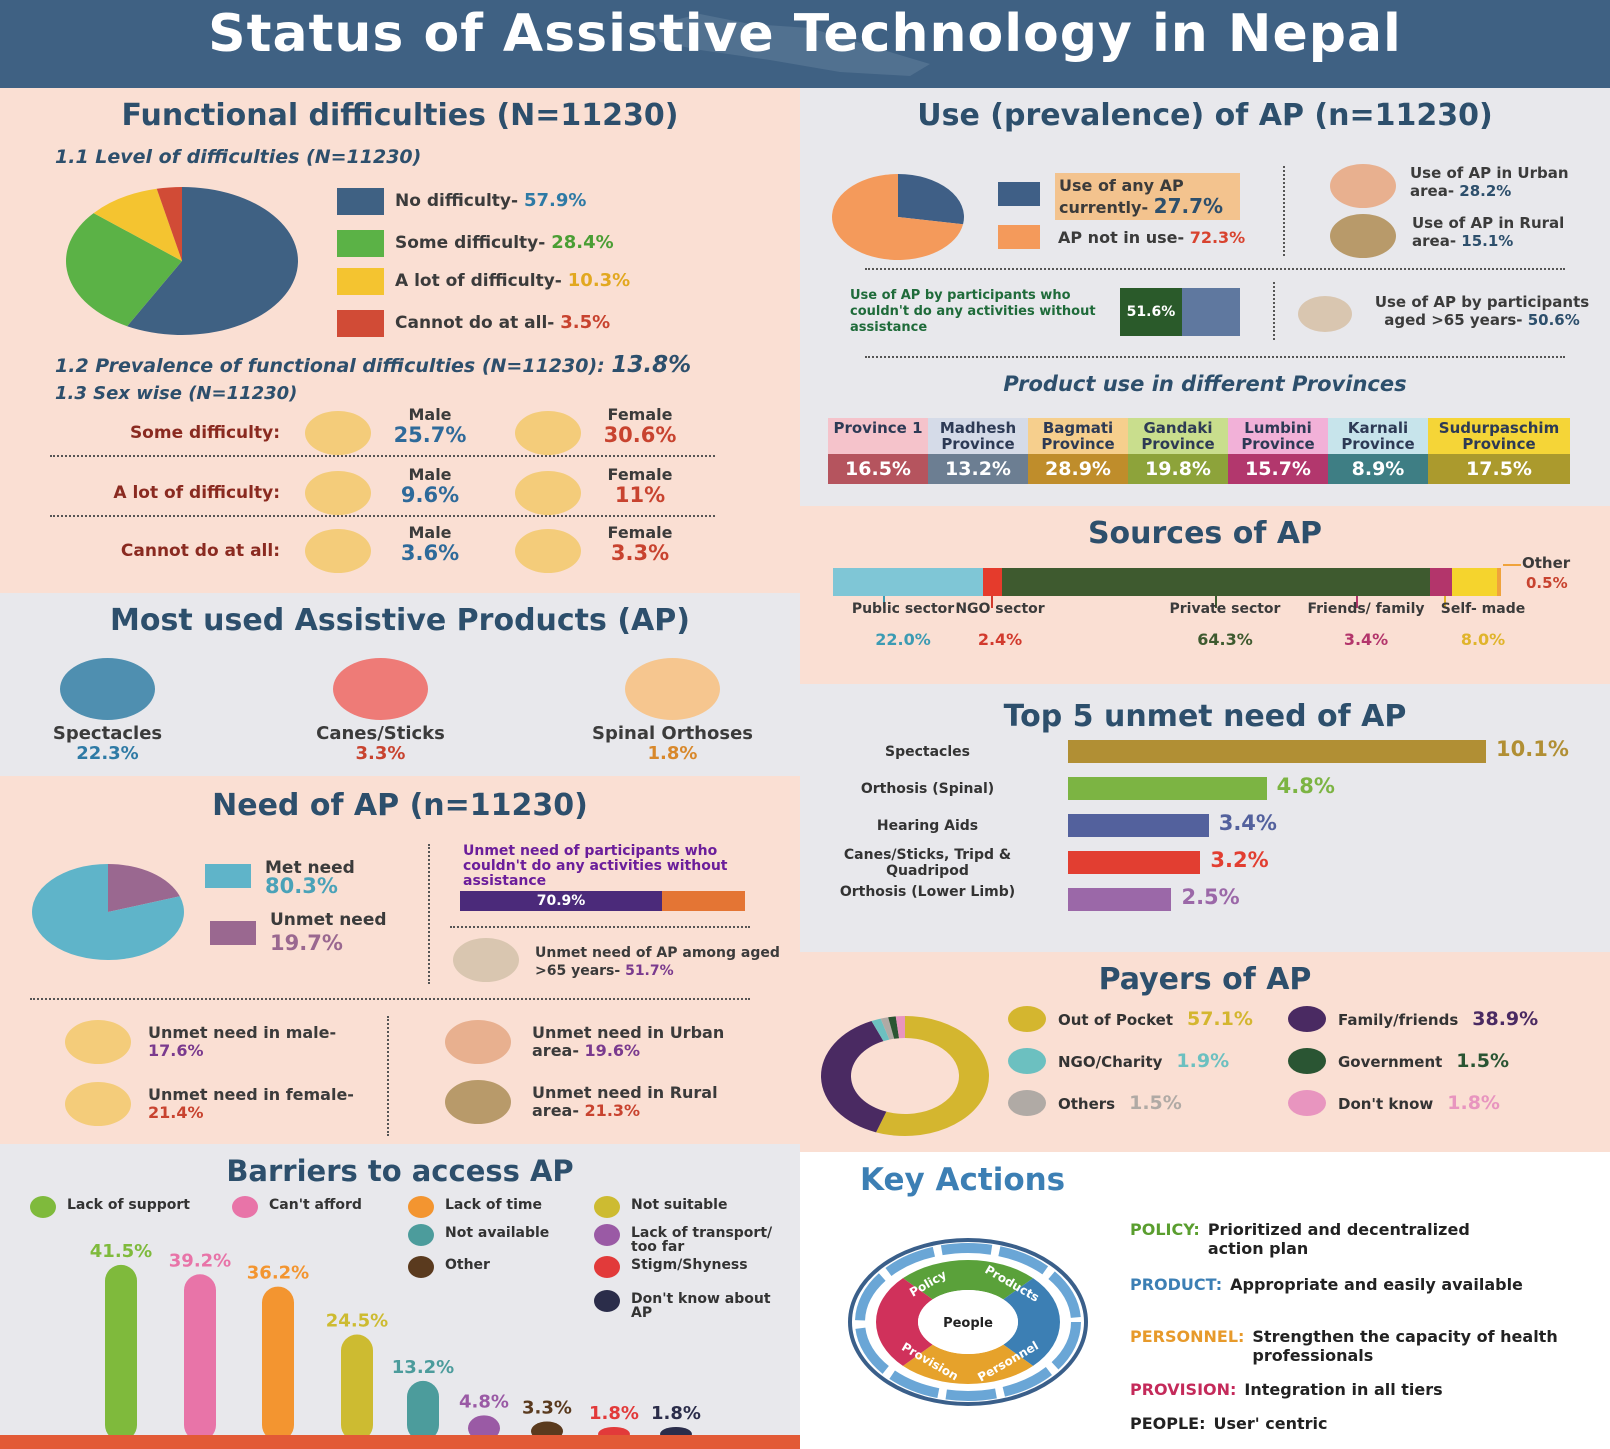 This screenshot has width=1610, height=1449. I want to click on legend-item: A lot of difficulty- 10.3%, so click(512, 280).